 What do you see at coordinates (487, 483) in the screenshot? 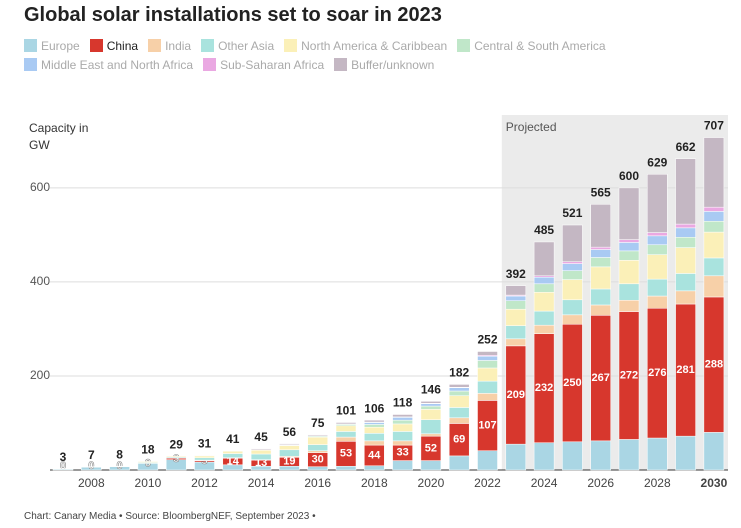
I see `x-tick-label: 2022` at bounding box center [487, 483].